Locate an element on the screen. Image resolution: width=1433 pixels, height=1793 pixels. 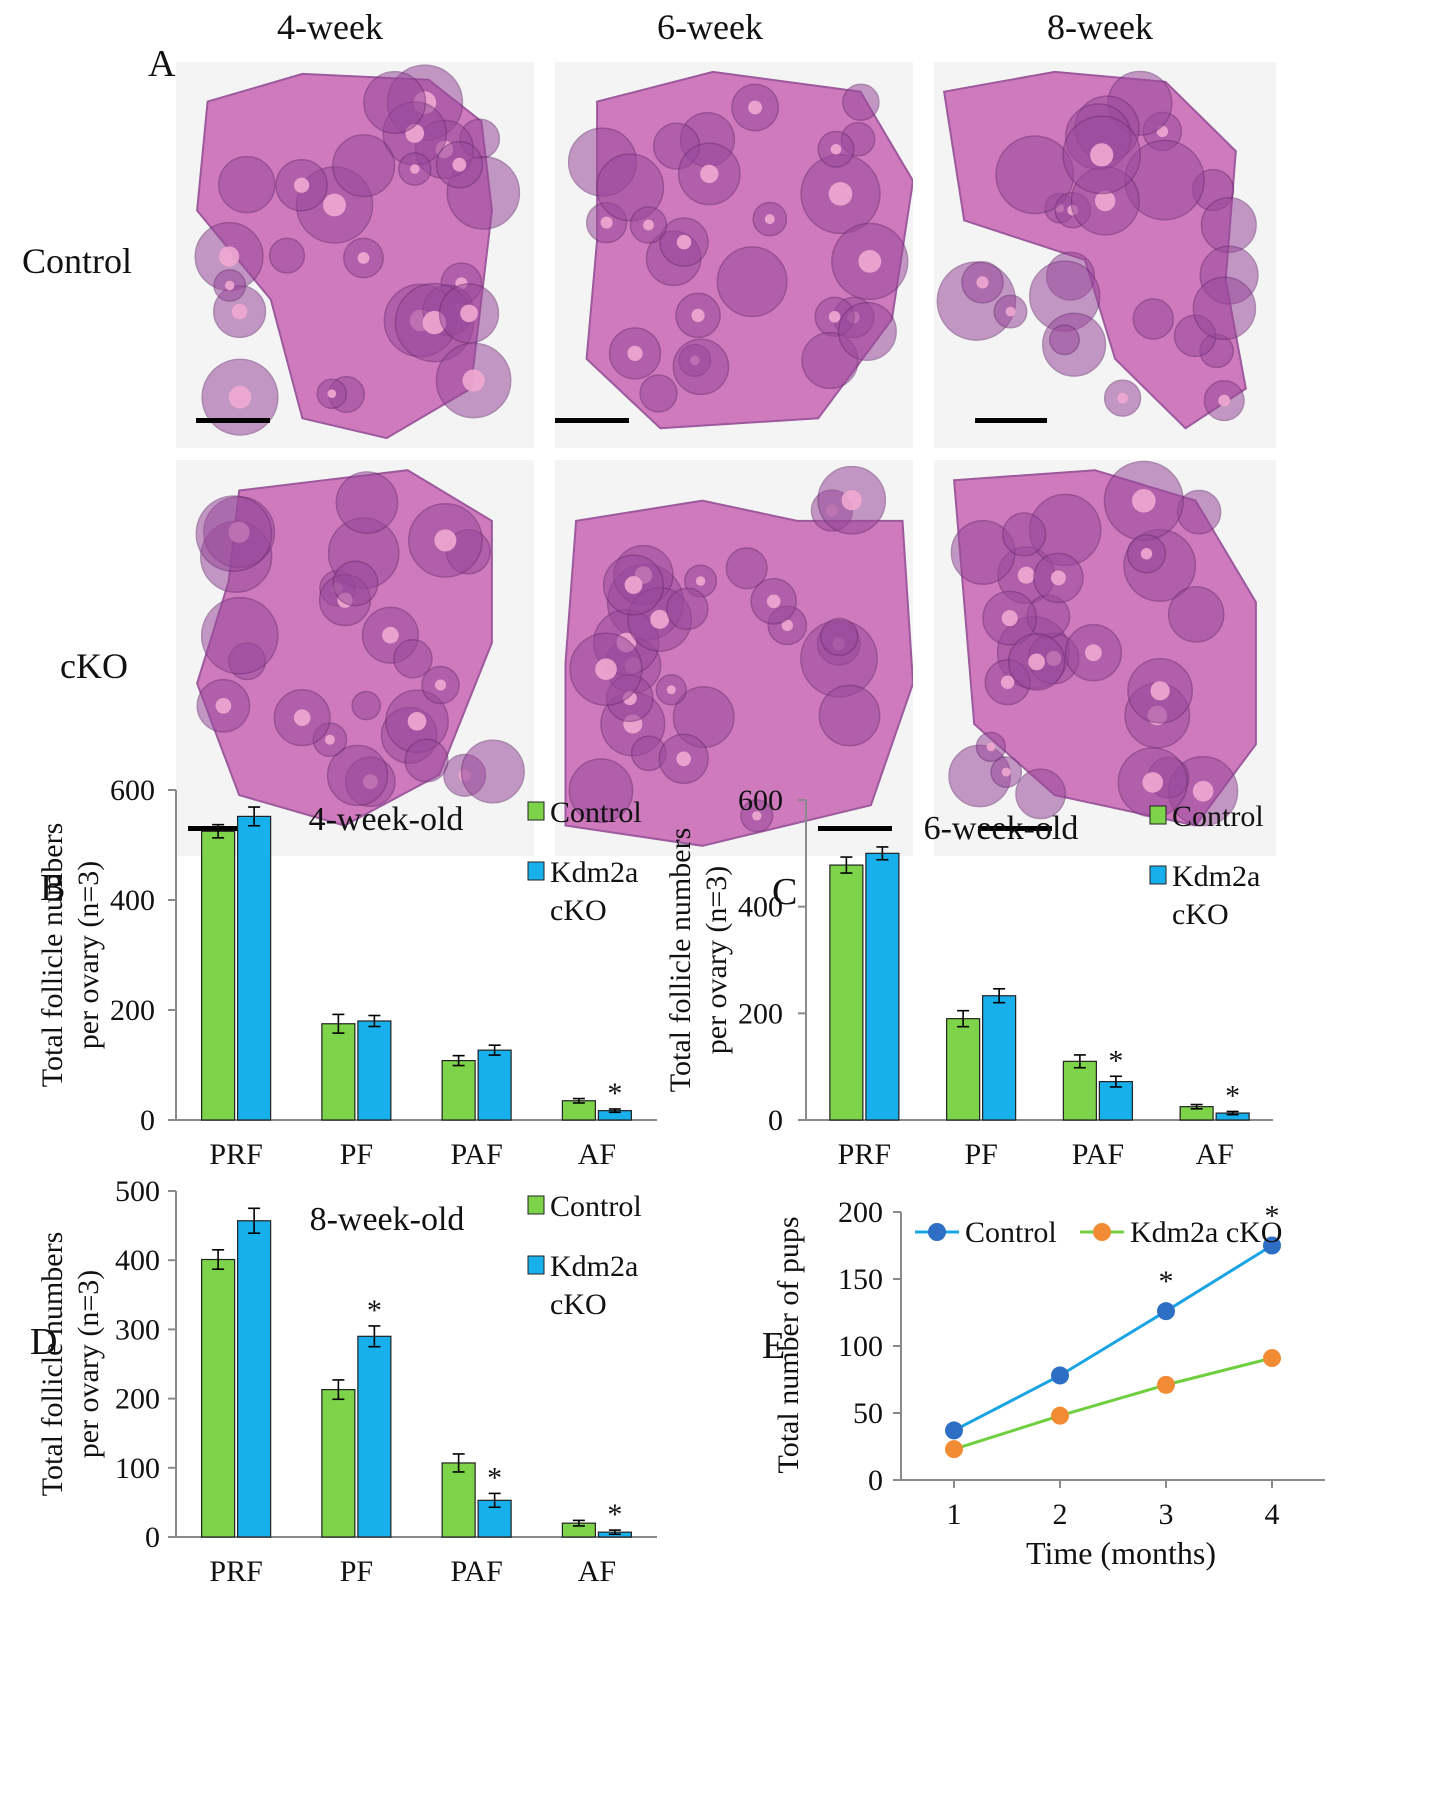
y-tick-label: 400 is located at coordinates (760, 907).